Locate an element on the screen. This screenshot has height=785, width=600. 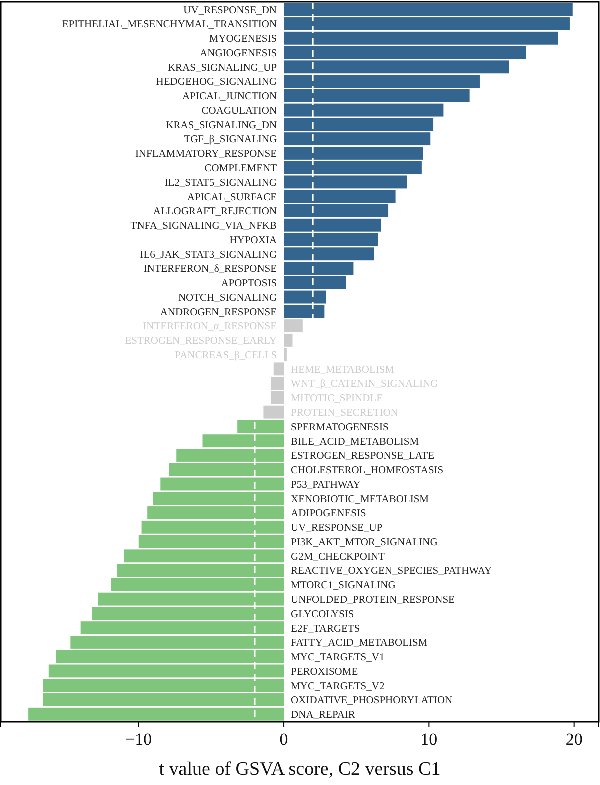
y-tick-label: INTERFERON_δ_RESPONSE is located at coordinates (211, 270).